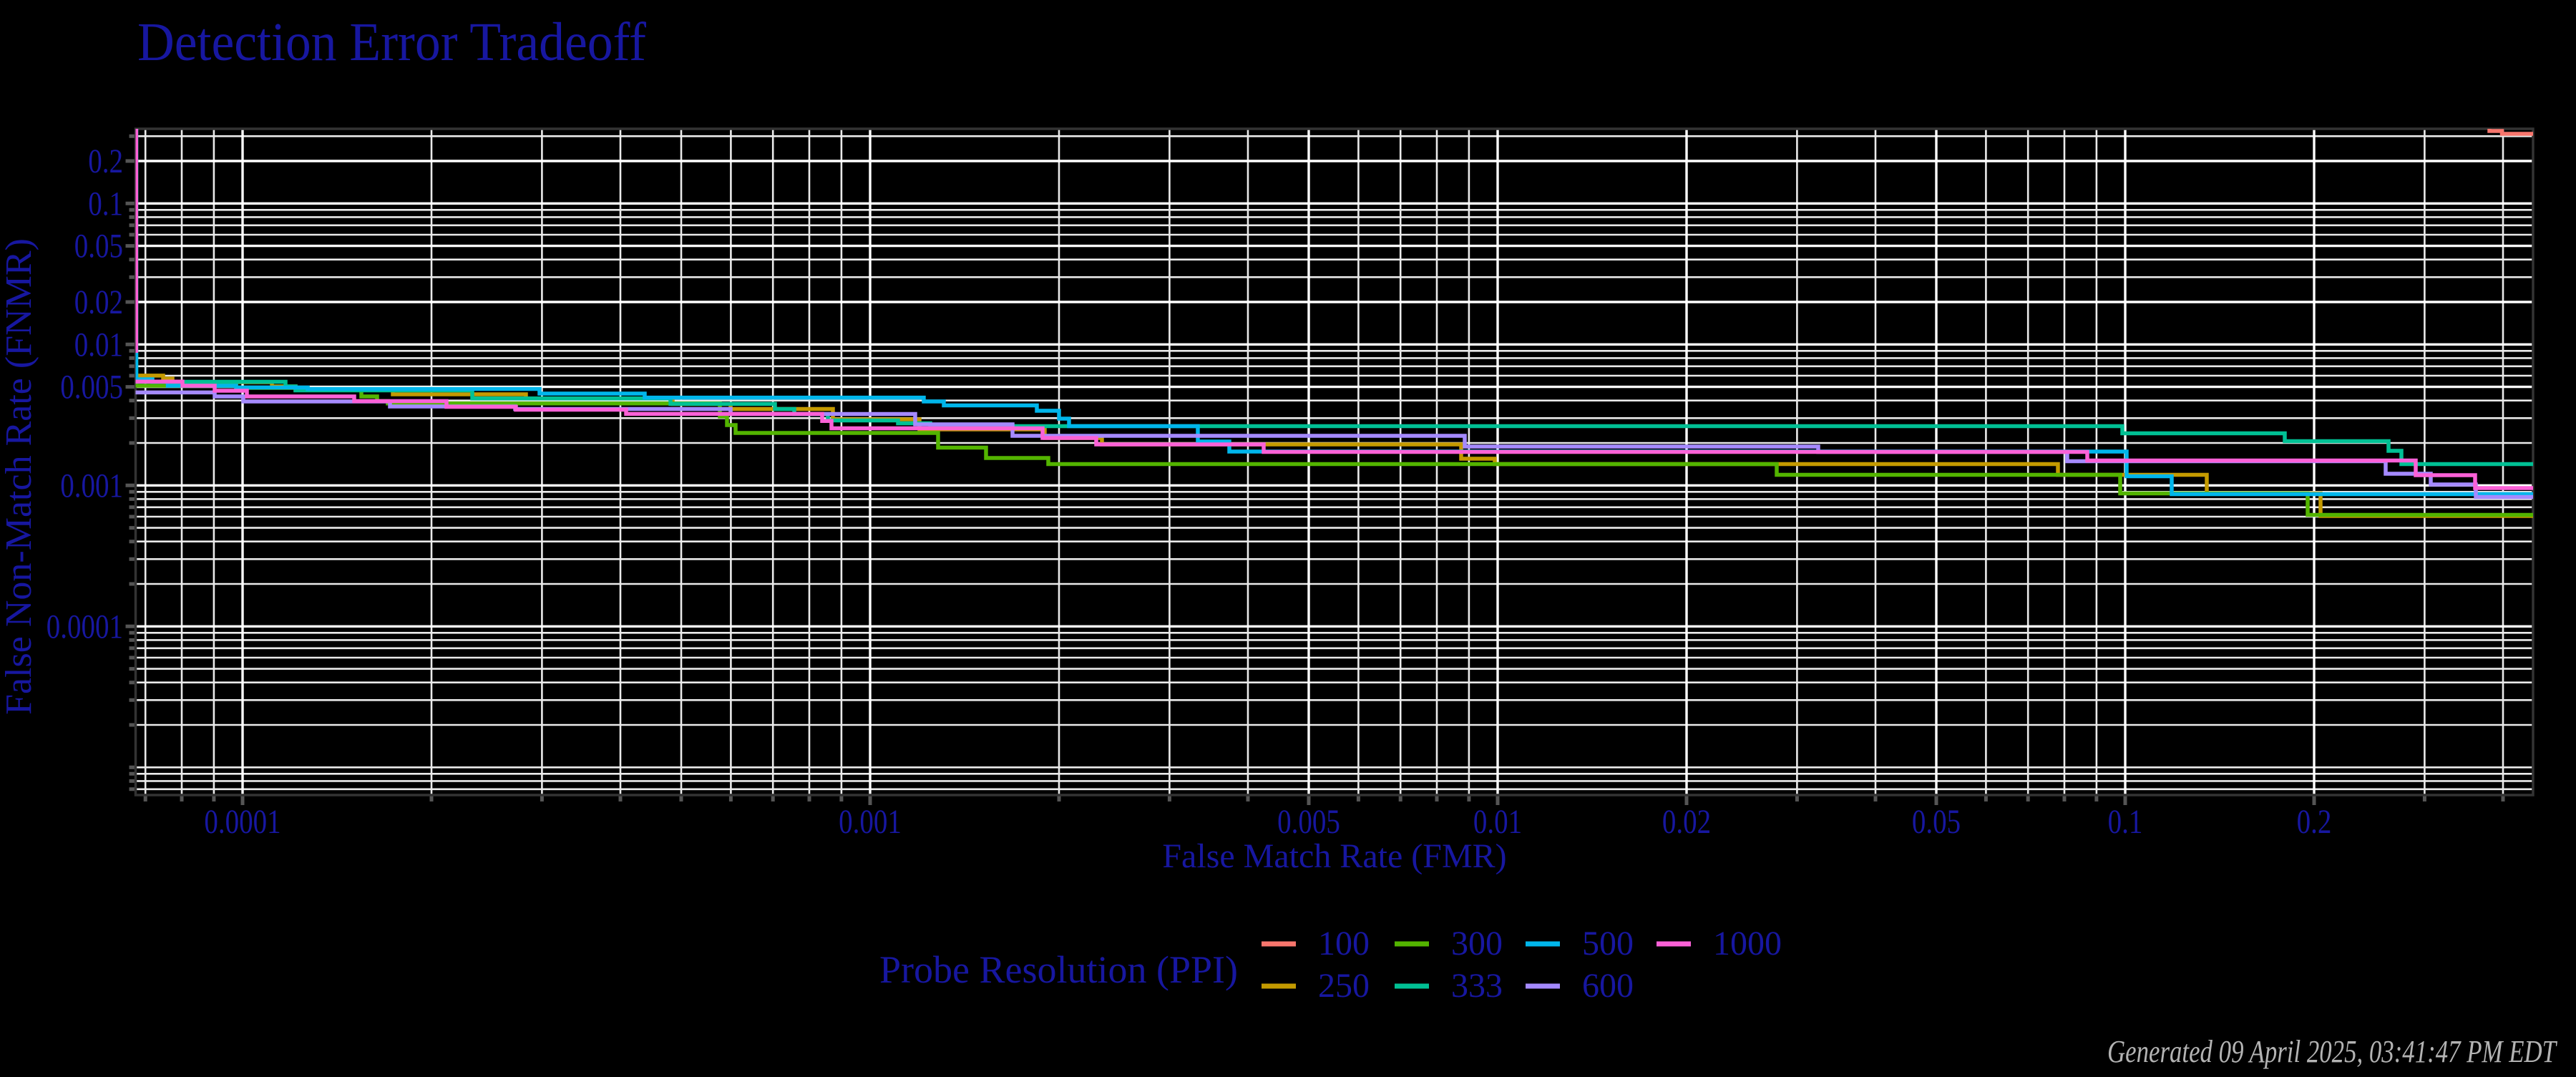  What do you see at coordinates (2332, 1051) in the screenshot?
I see `svg-text:Generated 09 April 2025, 03:41: Generated 09 April 2025, 03:41:47 PM EDT` at bounding box center [2332, 1051].